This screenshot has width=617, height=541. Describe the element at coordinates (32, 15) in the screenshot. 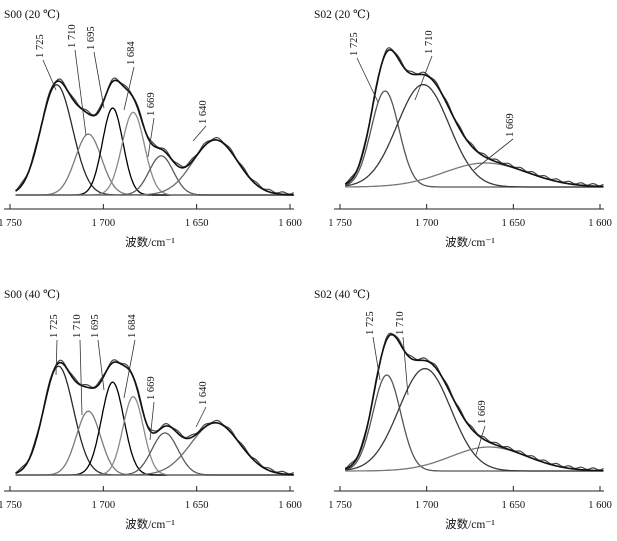

I see `chart-title: S00 (20 ℃)` at that location.